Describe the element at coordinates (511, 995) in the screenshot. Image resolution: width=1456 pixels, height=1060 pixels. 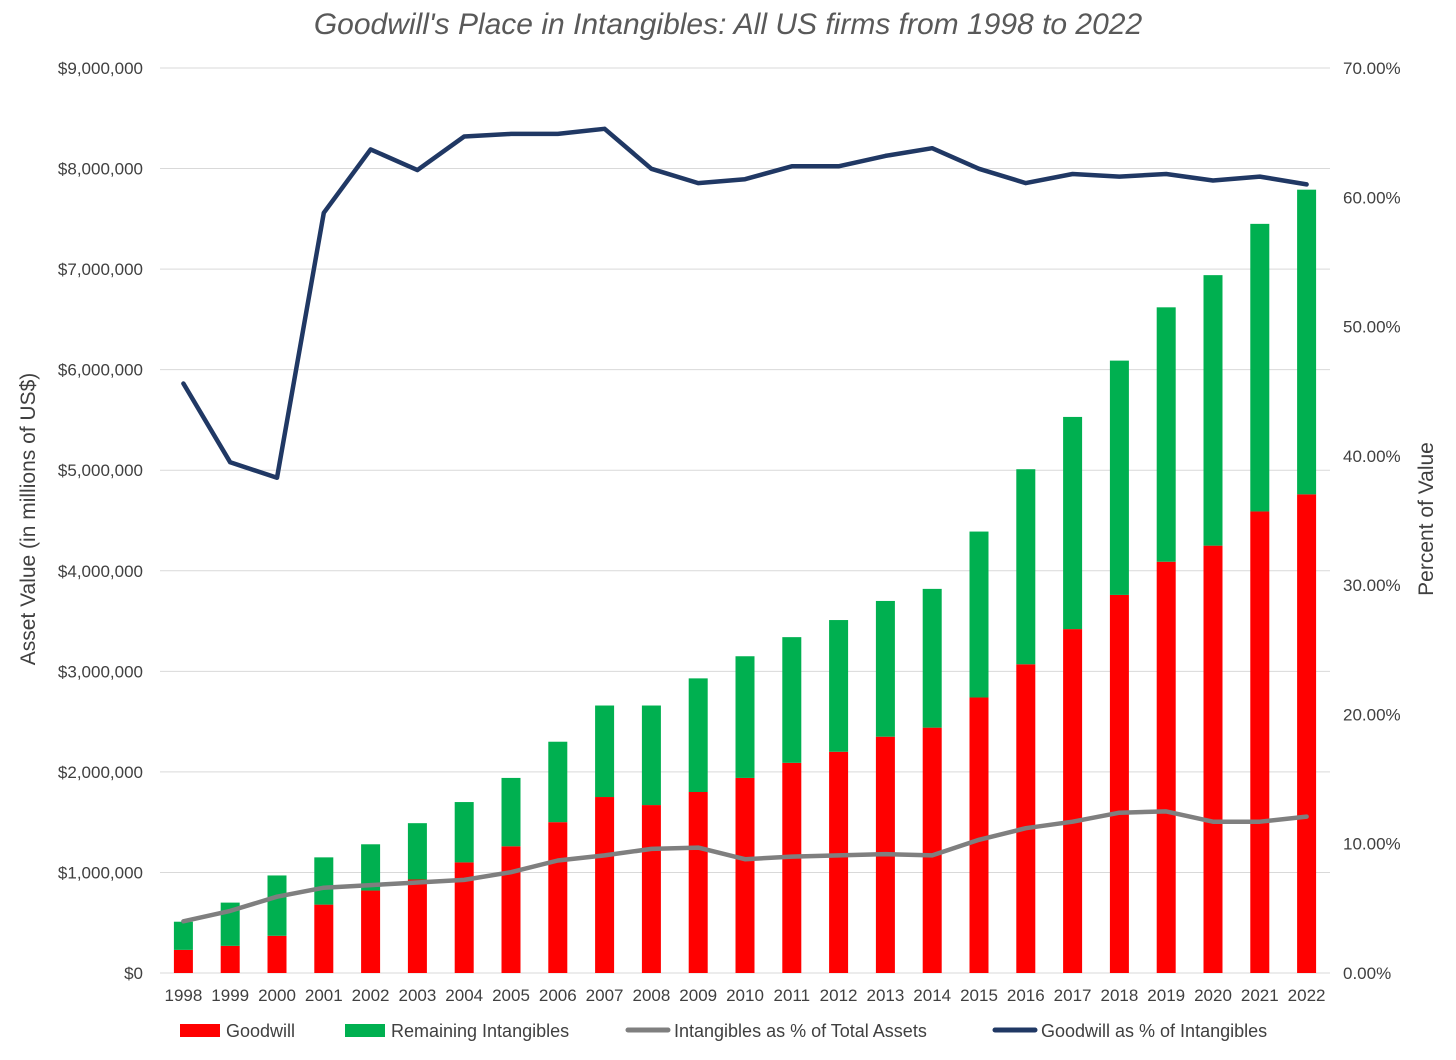
I see `x-tick-label: 2005` at that location.